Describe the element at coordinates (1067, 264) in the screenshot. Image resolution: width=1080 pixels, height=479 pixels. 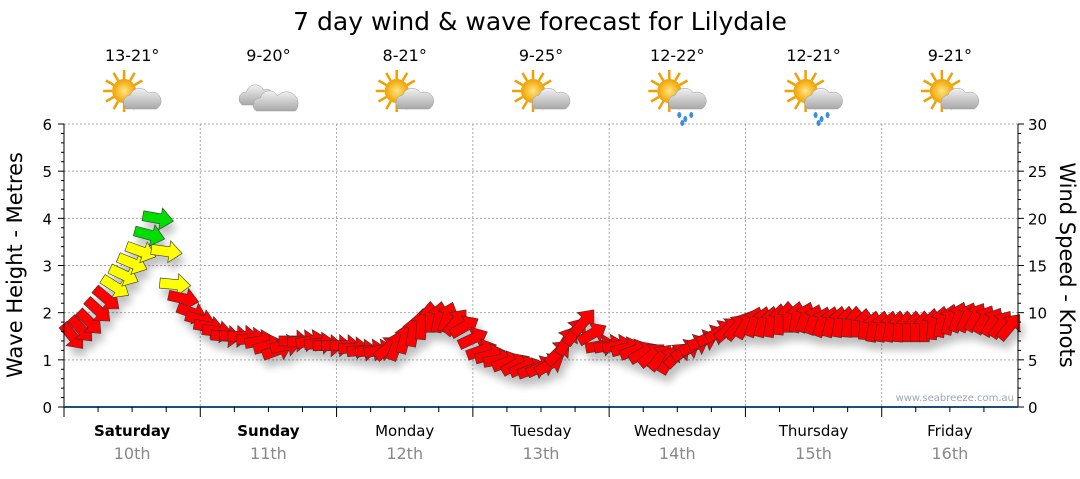
I see `right-axis-label: Wind Speed - Knots` at that location.